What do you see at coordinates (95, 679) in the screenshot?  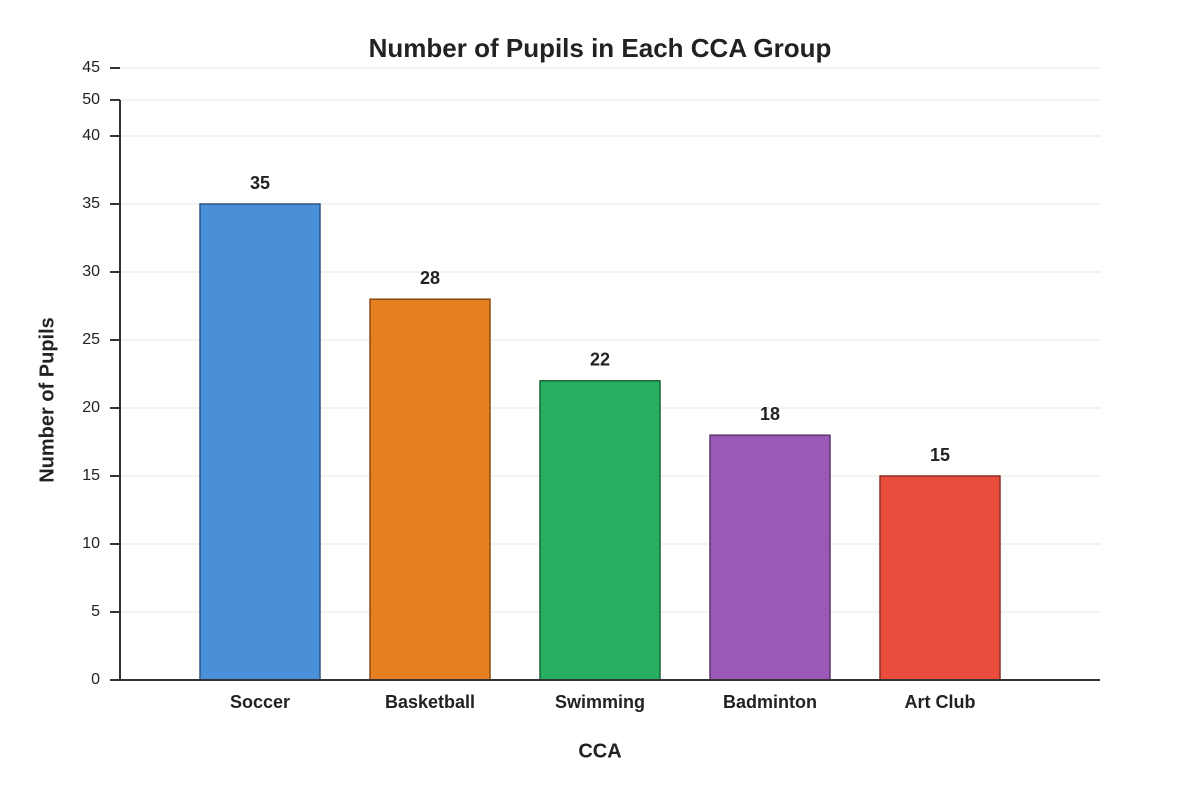 I see `y-tick-label: 0` at bounding box center [95, 679].